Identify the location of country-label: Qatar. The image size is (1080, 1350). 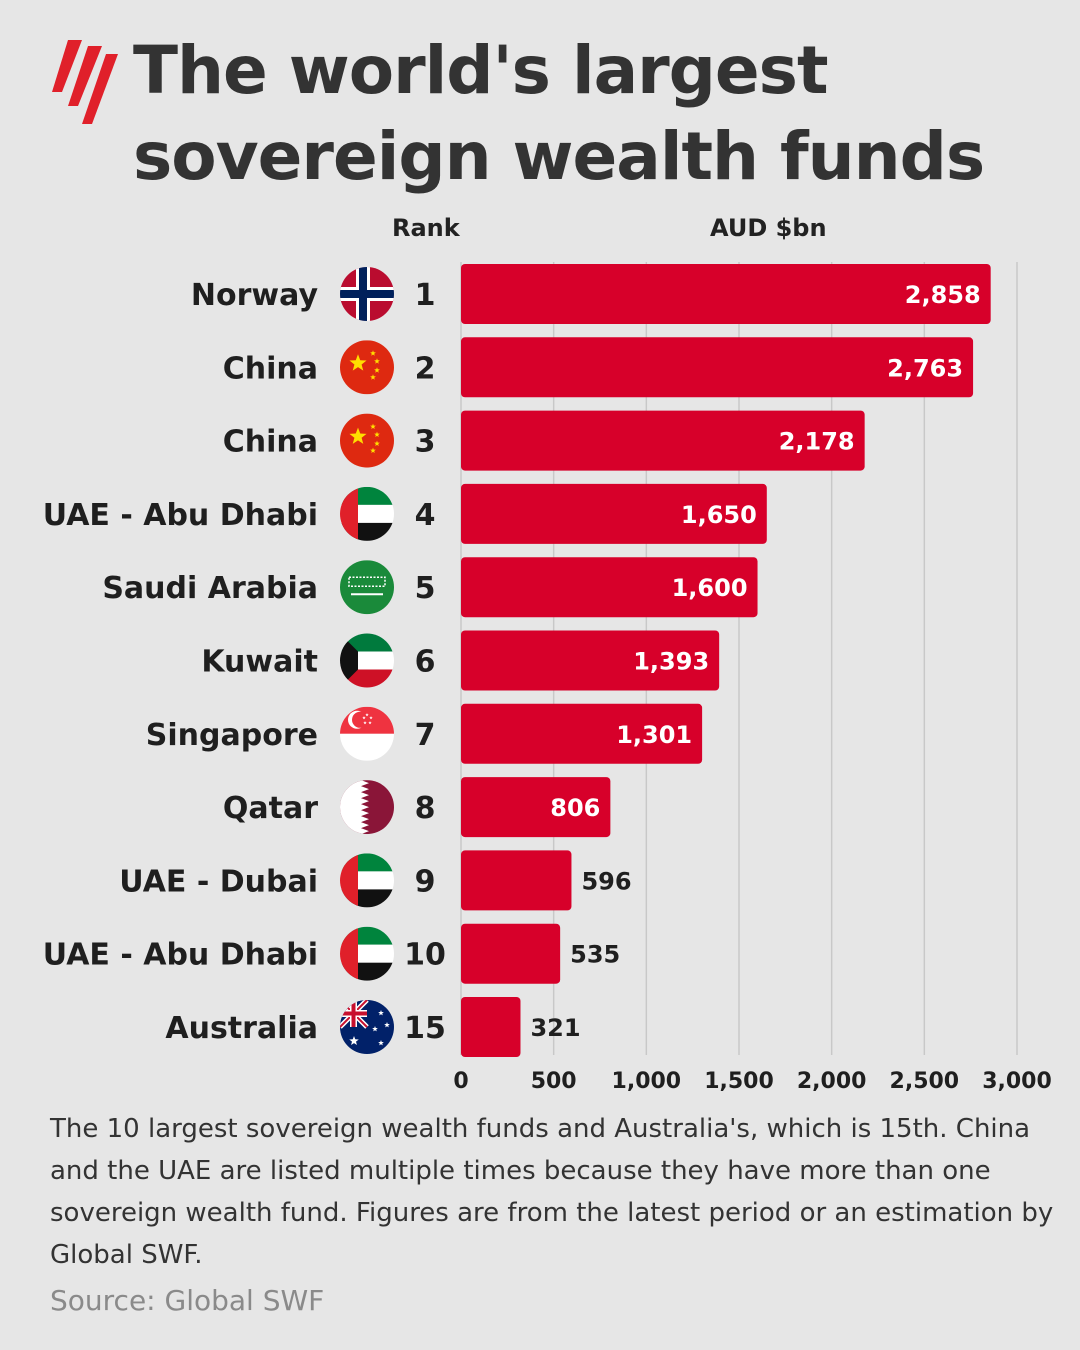
(270, 808).